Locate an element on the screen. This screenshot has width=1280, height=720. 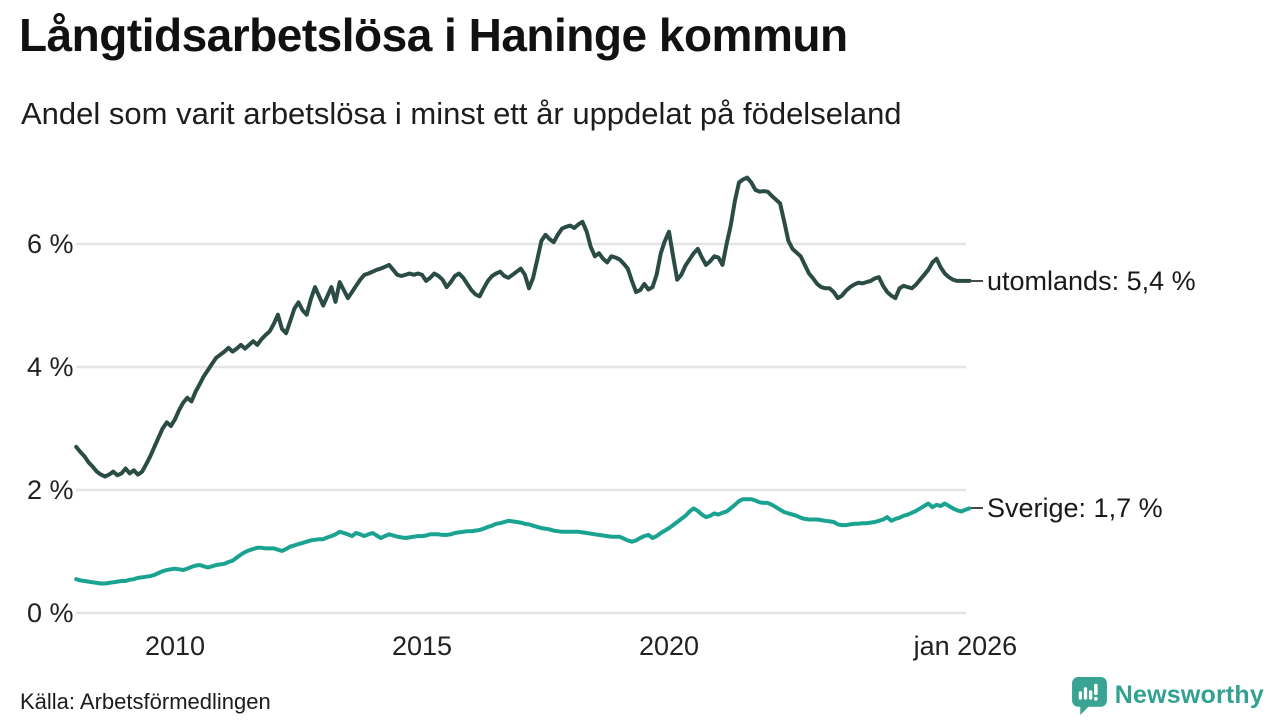
series-end-label-utomlands: utomlands: 5,4 % is located at coordinates (1083, 281).